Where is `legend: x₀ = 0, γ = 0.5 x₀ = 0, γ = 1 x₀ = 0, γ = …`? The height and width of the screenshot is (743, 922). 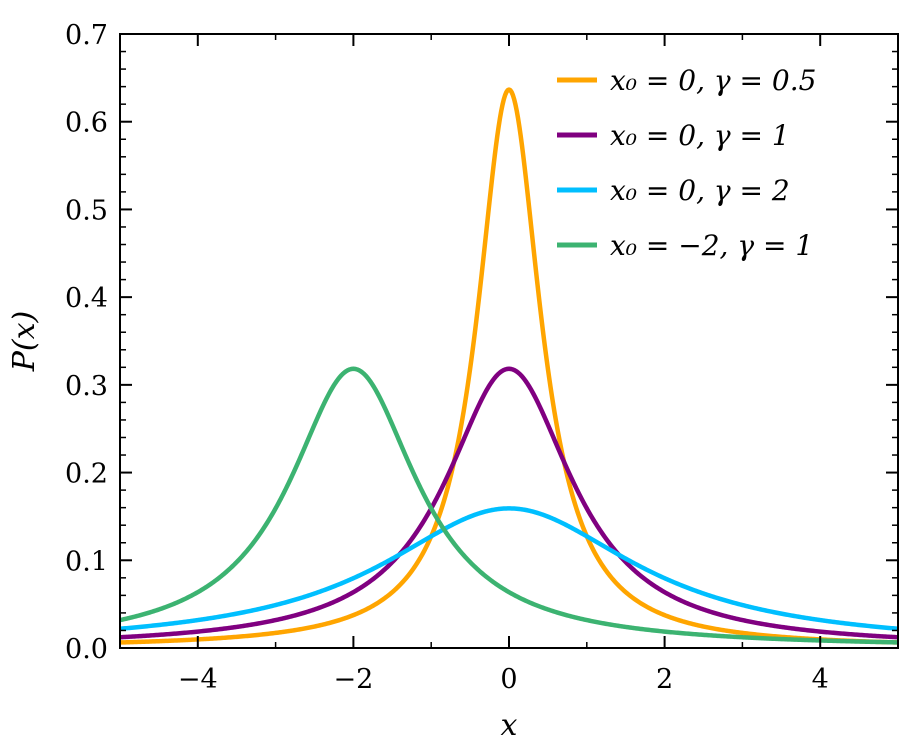 legend: x₀ = 0, γ = 0.5 x₀ = 0, γ = 1 x₀ = 0, γ = … is located at coordinates (686, 163).